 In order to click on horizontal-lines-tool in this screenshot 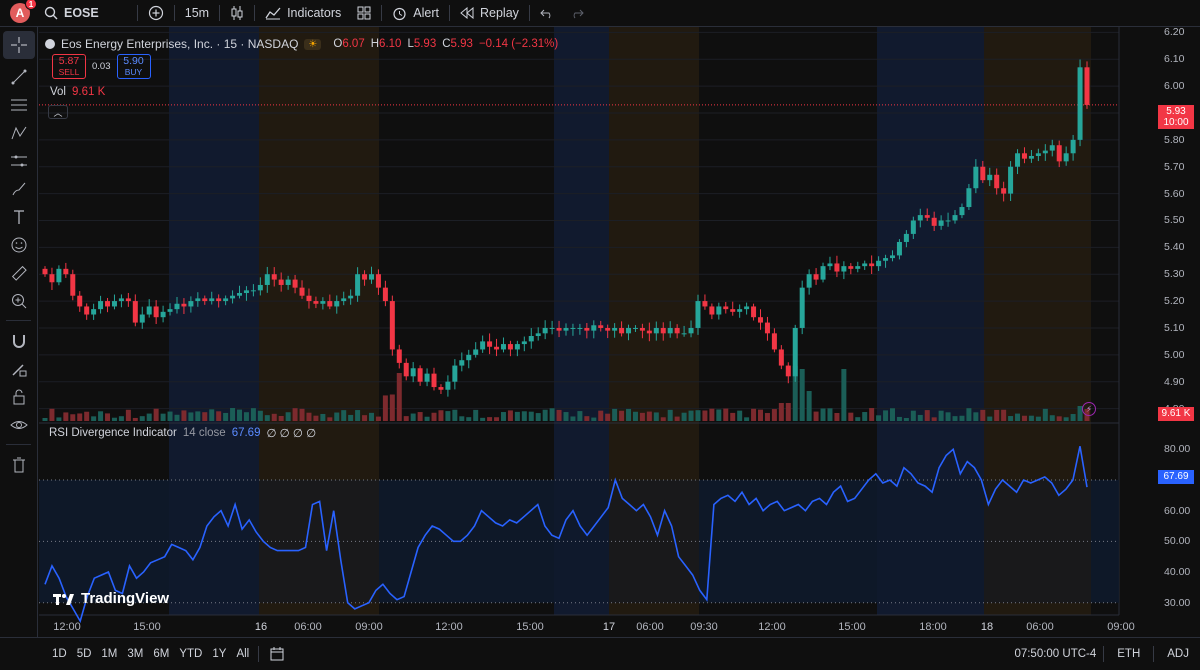, I will do `click(19, 105)`.